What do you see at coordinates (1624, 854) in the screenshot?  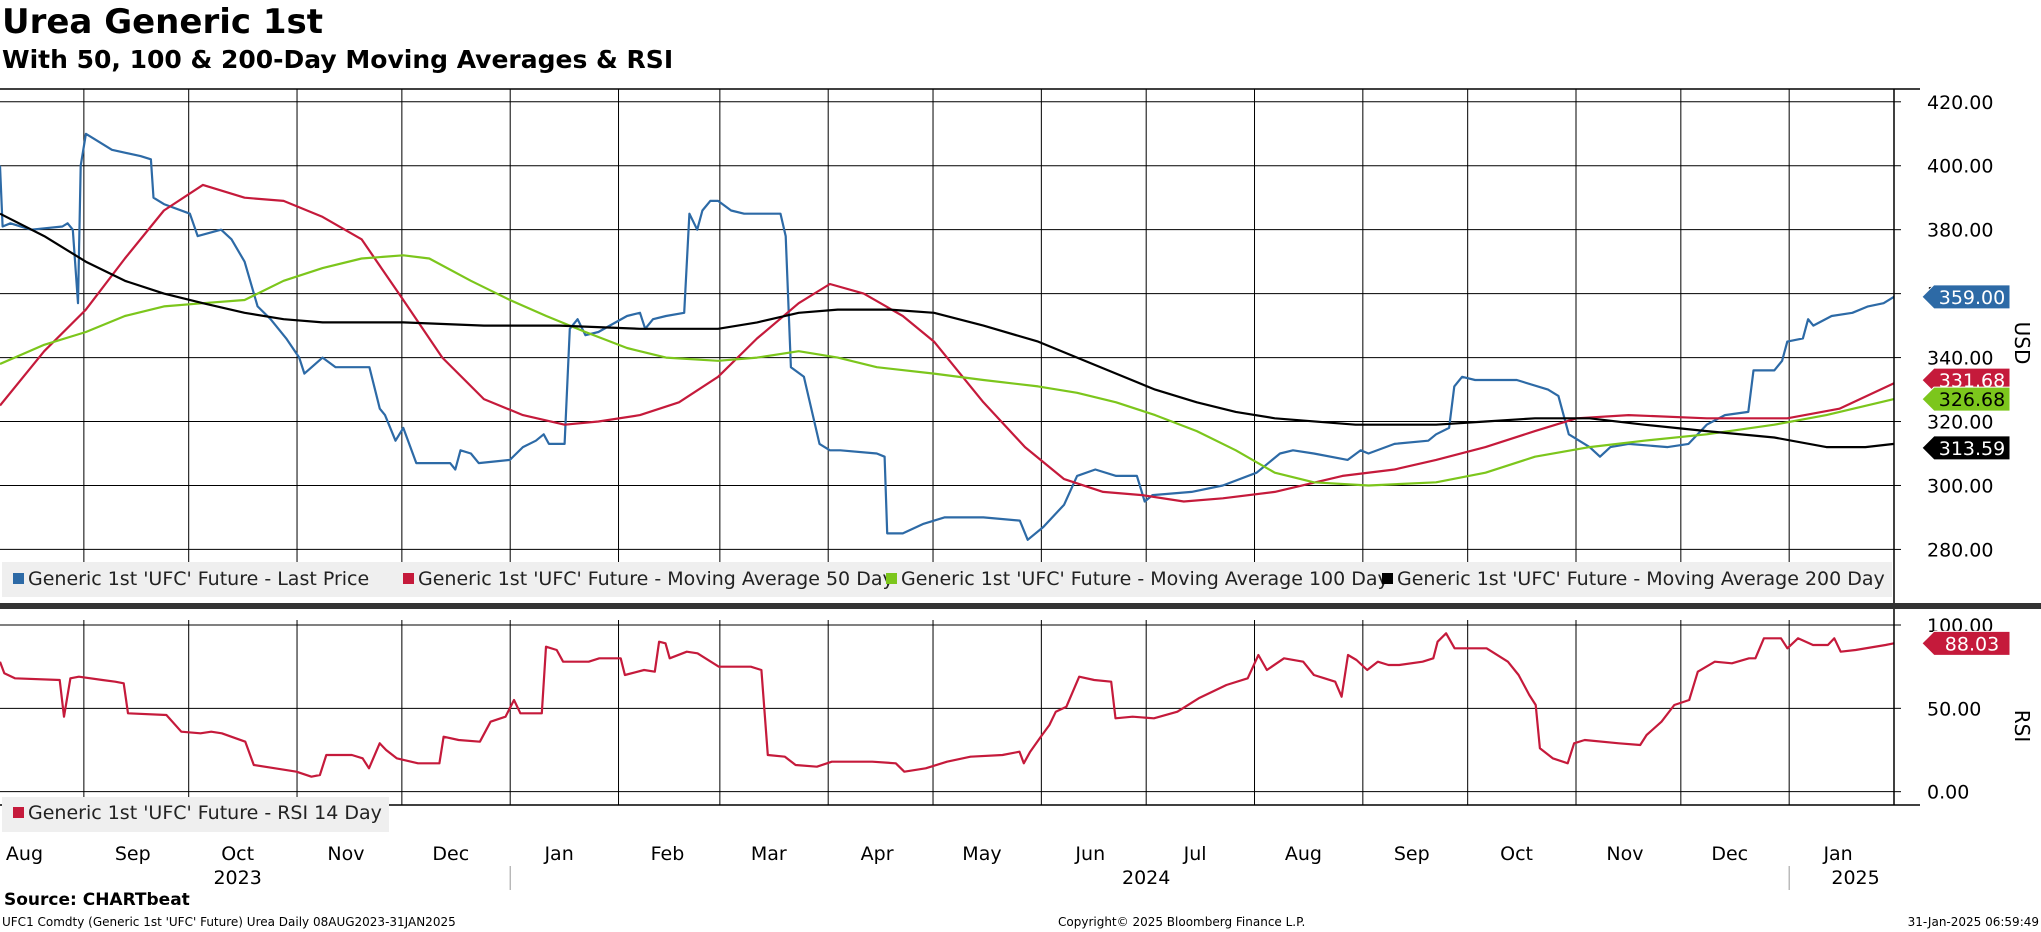 I see `month-label-15: Nov` at bounding box center [1624, 854].